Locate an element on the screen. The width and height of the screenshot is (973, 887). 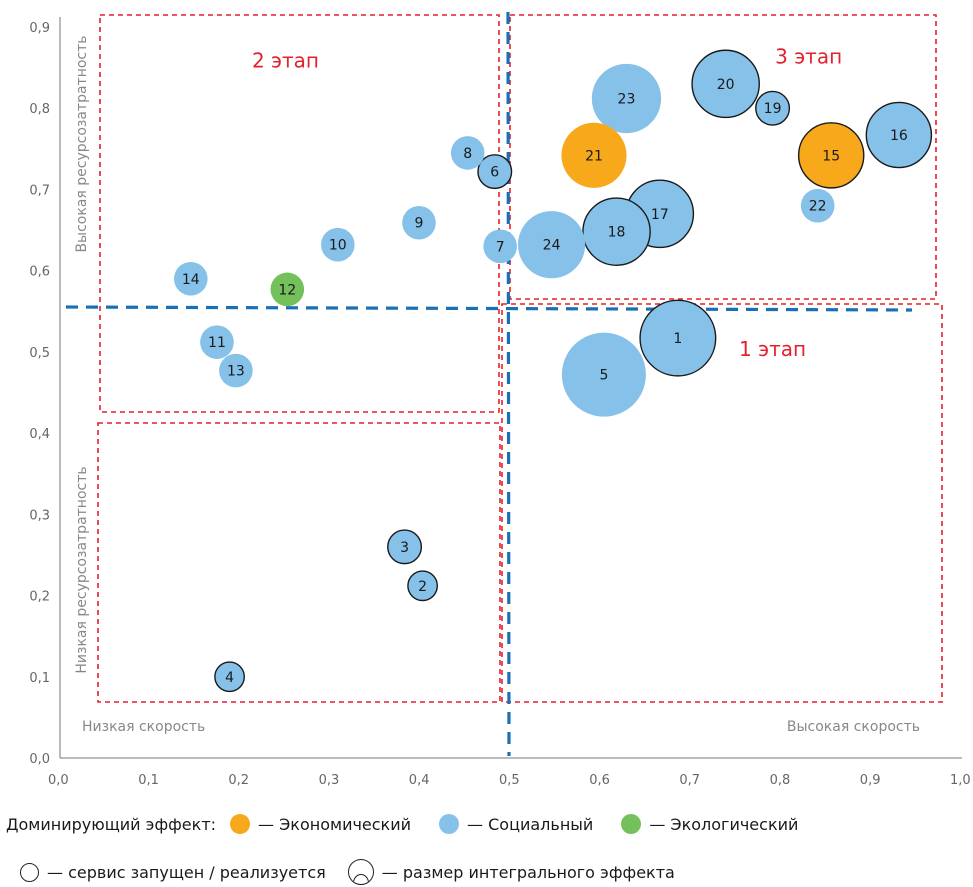
y-low-annotation: Низкая ресурсозатратность is located at coordinates (82, 569).